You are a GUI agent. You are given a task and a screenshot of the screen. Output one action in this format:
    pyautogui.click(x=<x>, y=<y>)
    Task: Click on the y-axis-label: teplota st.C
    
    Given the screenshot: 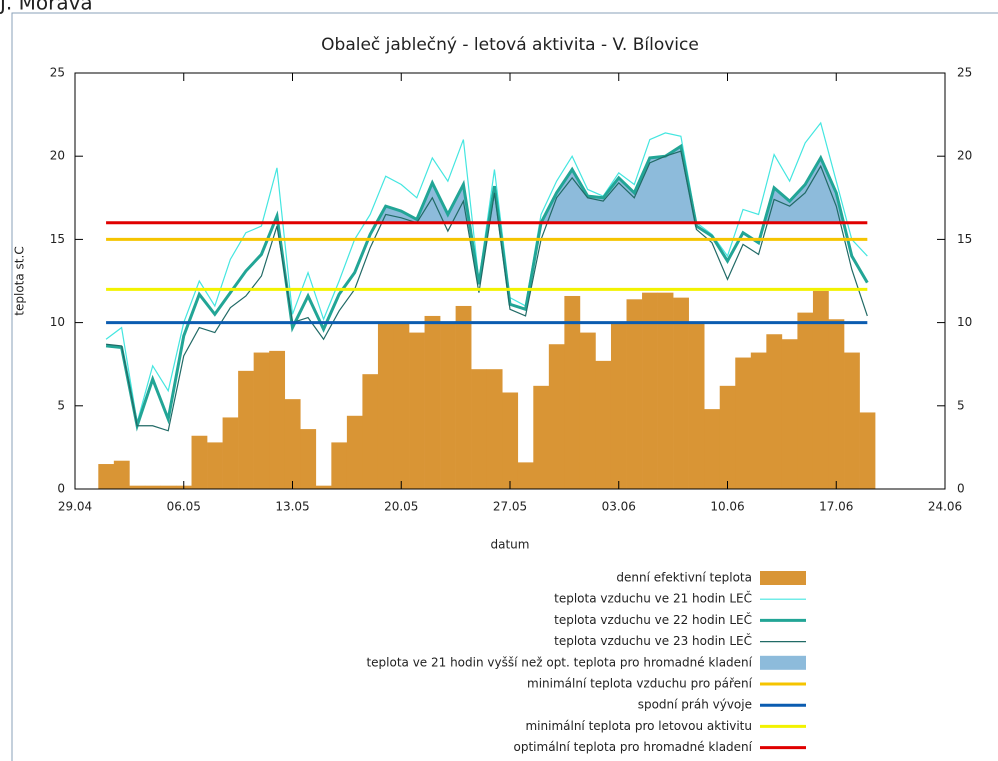 What is the action you would take?
    pyautogui.click(x=20, y=280)
    